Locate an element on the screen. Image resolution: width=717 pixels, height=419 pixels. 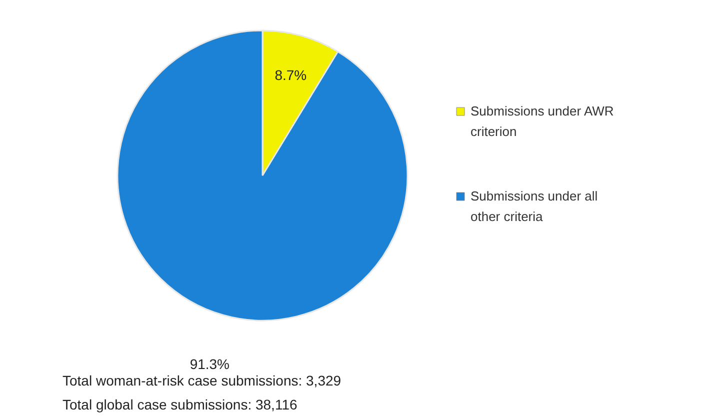
text: Total woman-at-risk case submissions: 3,329 is located at coordinates (202, 380).